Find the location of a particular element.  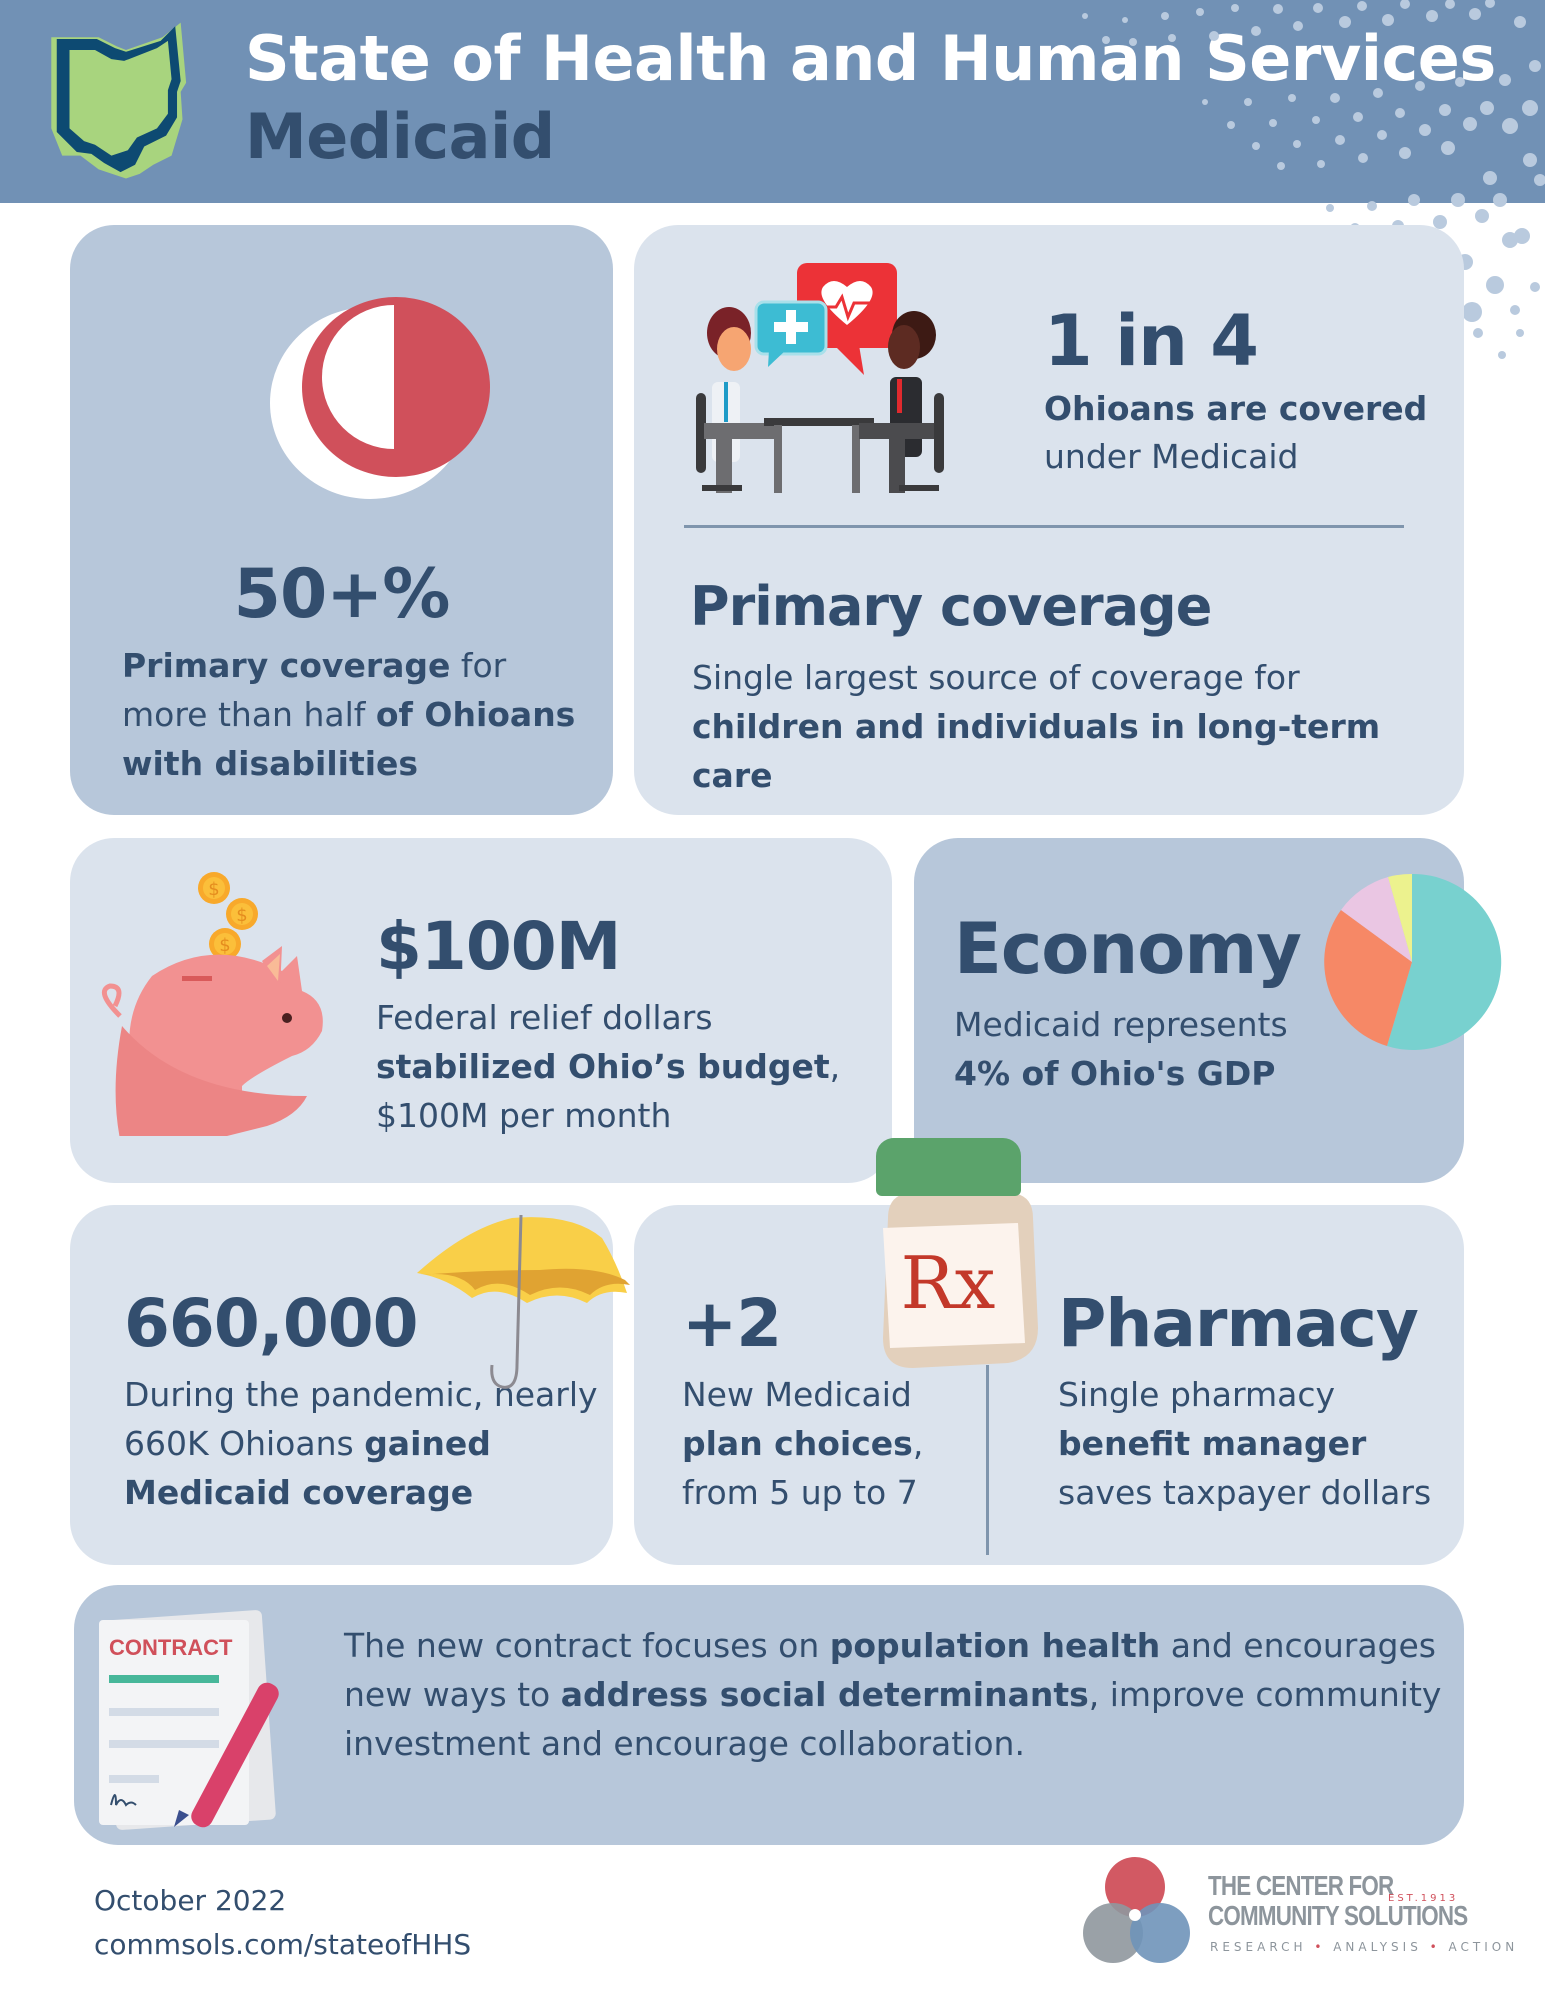

doctor-patient-meeting-icon is located at coordinates (820, 378).